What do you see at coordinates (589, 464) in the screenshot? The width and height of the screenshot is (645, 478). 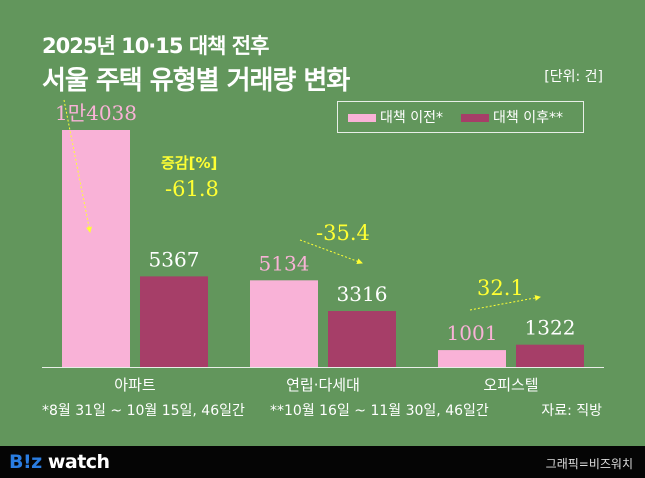 I see `graphic-credit: 그래픽=비즈워치` at bounding box center [589, 464].